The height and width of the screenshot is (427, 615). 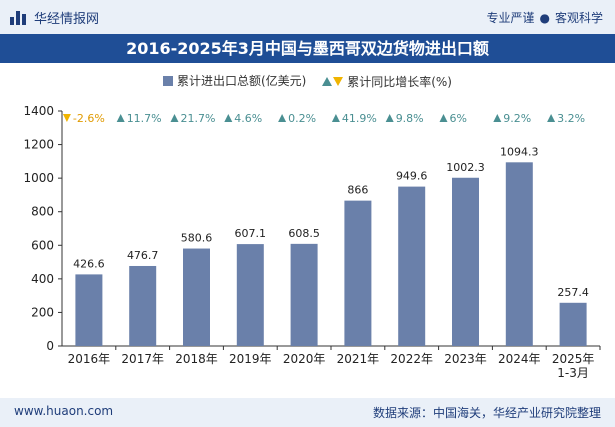 What do you see at coordinates (519, 359) in the screenshot?
I see `x-tick-label: 2024年` at bounding box center [519, 359].